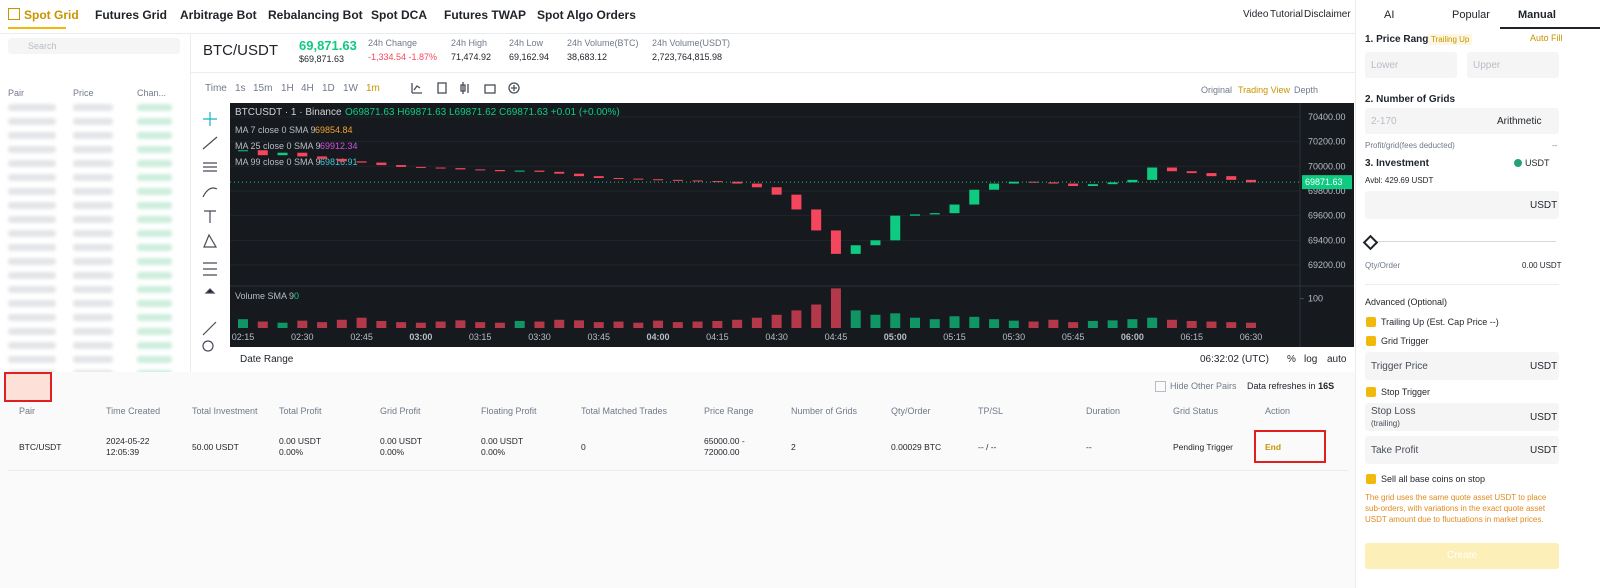 Image resolution: width=1600 pixels, height=588 pixels. What do you see at coordinates (216, 88) in the screenshot?
I see `interval: Time` at bounding box center [216, 88].